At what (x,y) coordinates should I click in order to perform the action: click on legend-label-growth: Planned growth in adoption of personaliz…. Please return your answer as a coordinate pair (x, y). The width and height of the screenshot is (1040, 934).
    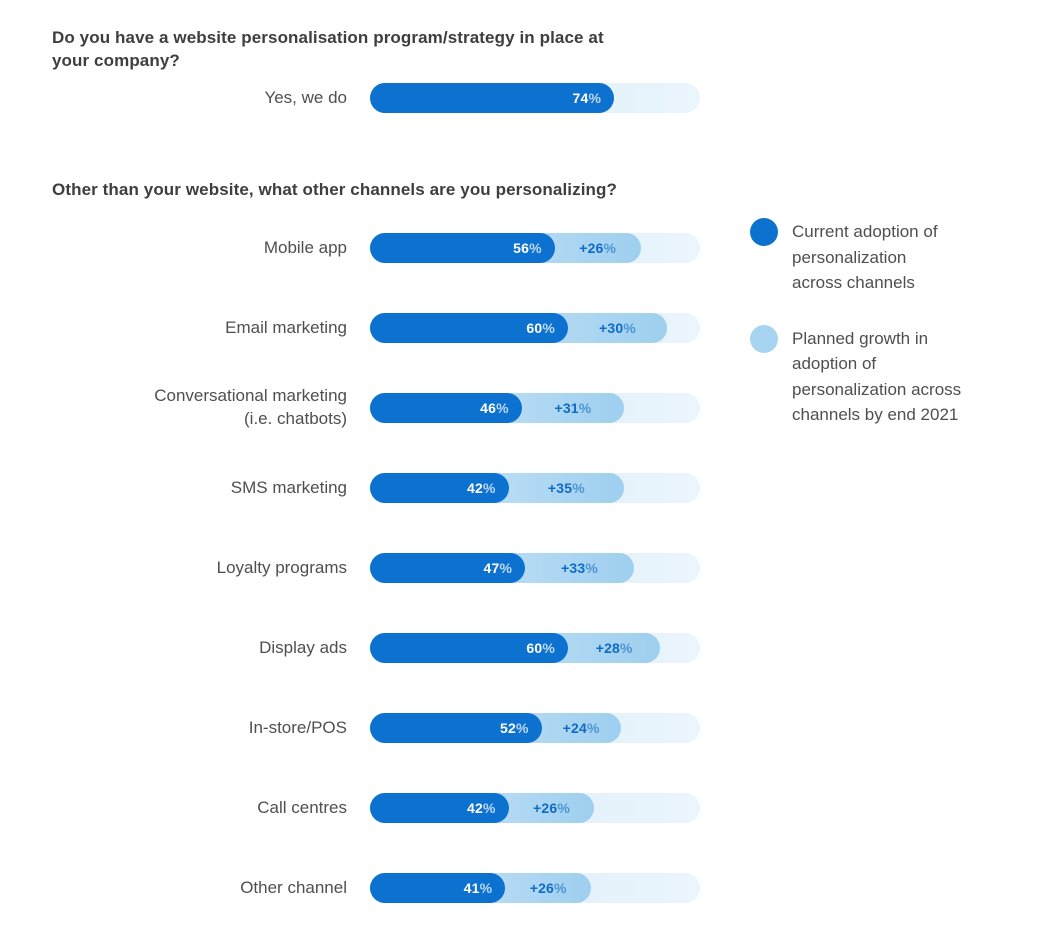
    Looking at the image, I should click on (877, 376).